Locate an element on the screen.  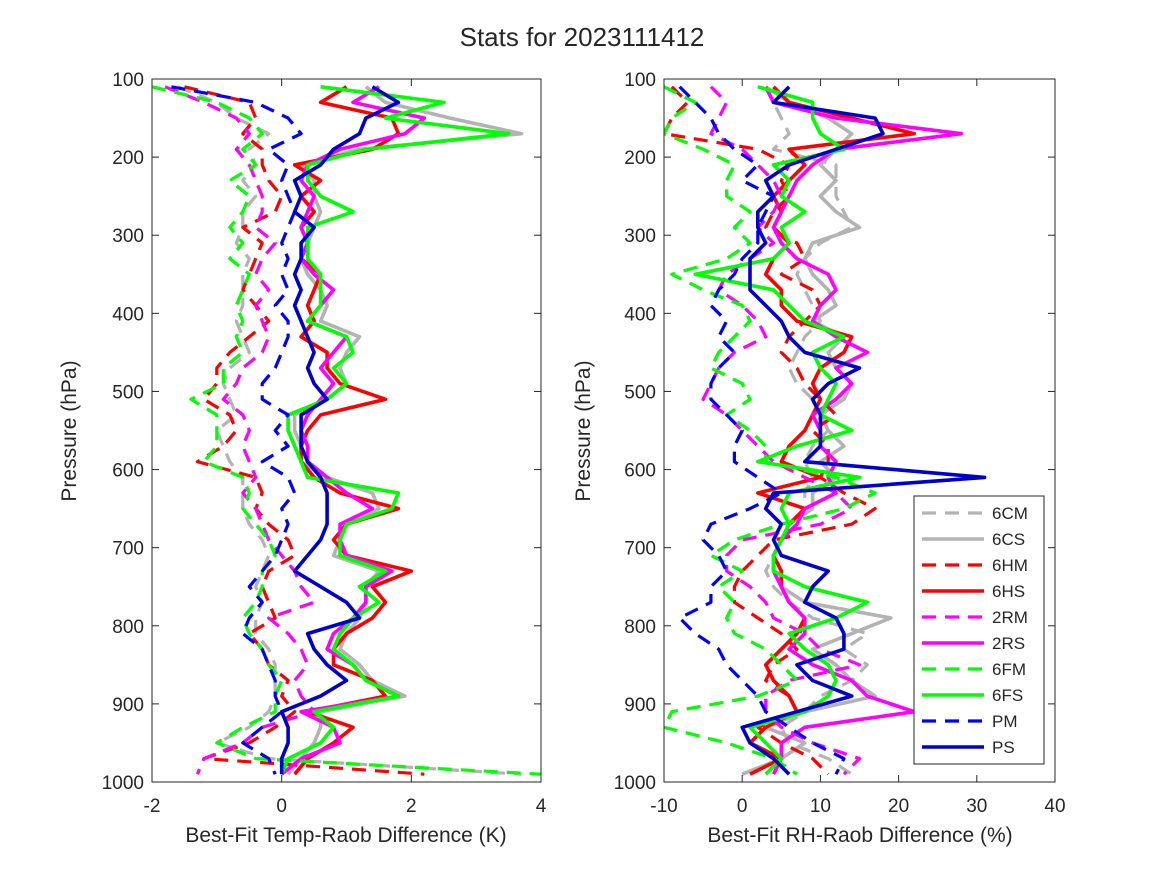
temp-x-tick-label: 4 is located at coordinates (541, 806).